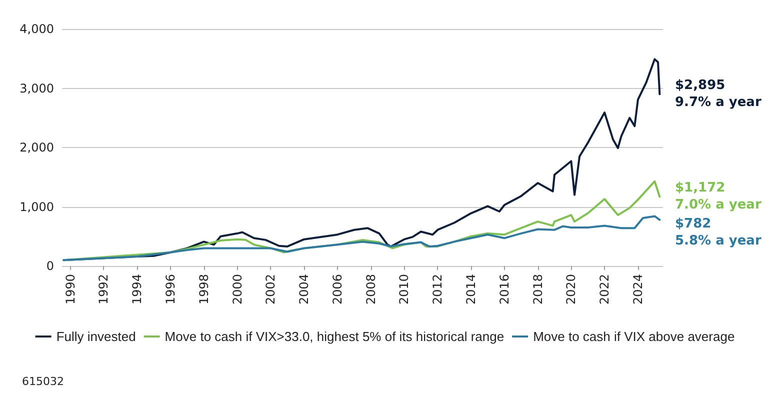  What do you see at coordinates (37, 29) in the screenshot?
I see `y-tick-label: 4,000` at bounding box center [37, 29].